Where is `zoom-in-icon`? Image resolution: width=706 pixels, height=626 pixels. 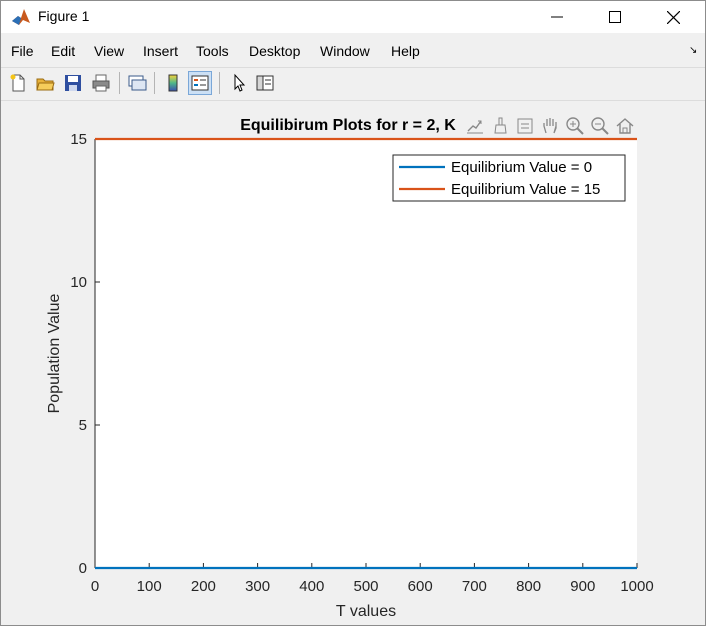
zoom-in-icon is located at coordinates (574, 126).